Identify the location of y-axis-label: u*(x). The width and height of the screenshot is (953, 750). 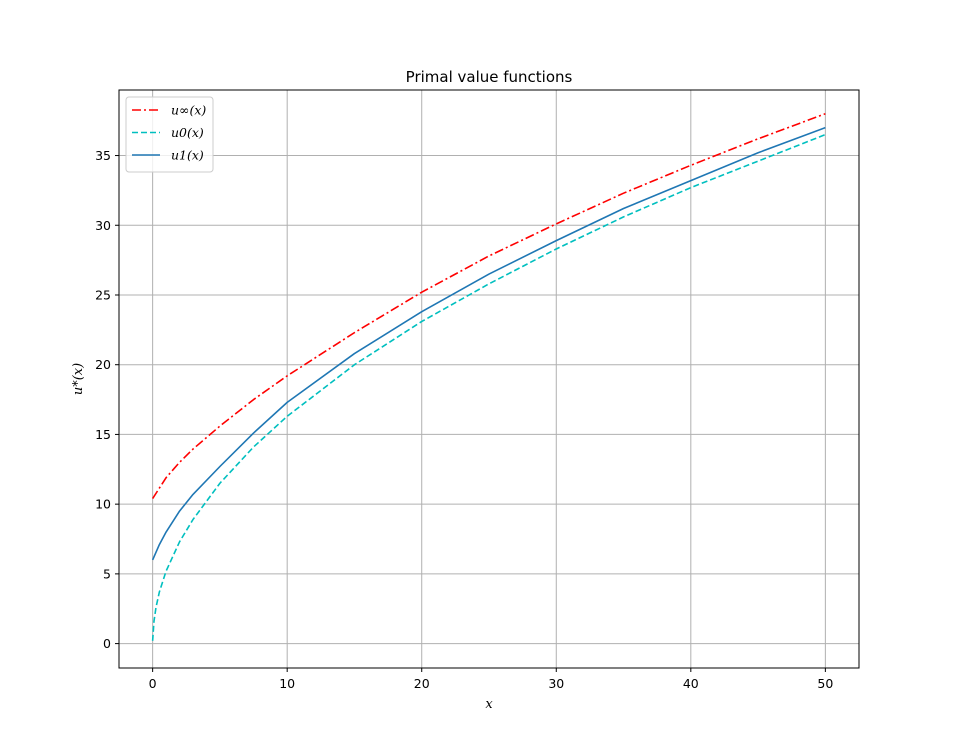
(78, 379).